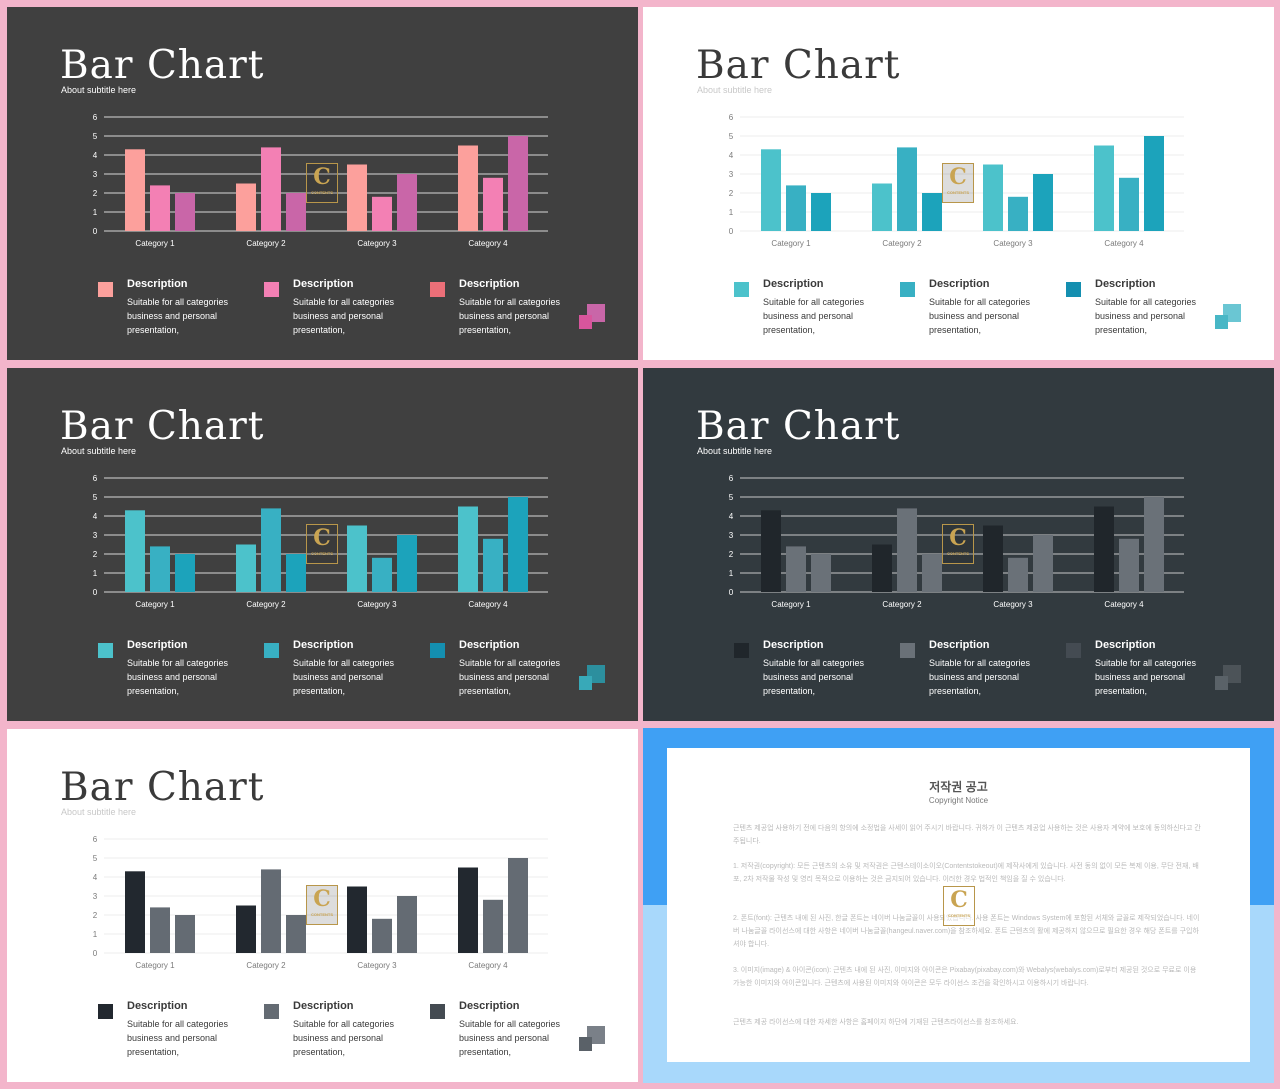 This screenshot has height=1089, width=1280. I want to click on watermark-logo: C CONTENTS, so click(322, 544).